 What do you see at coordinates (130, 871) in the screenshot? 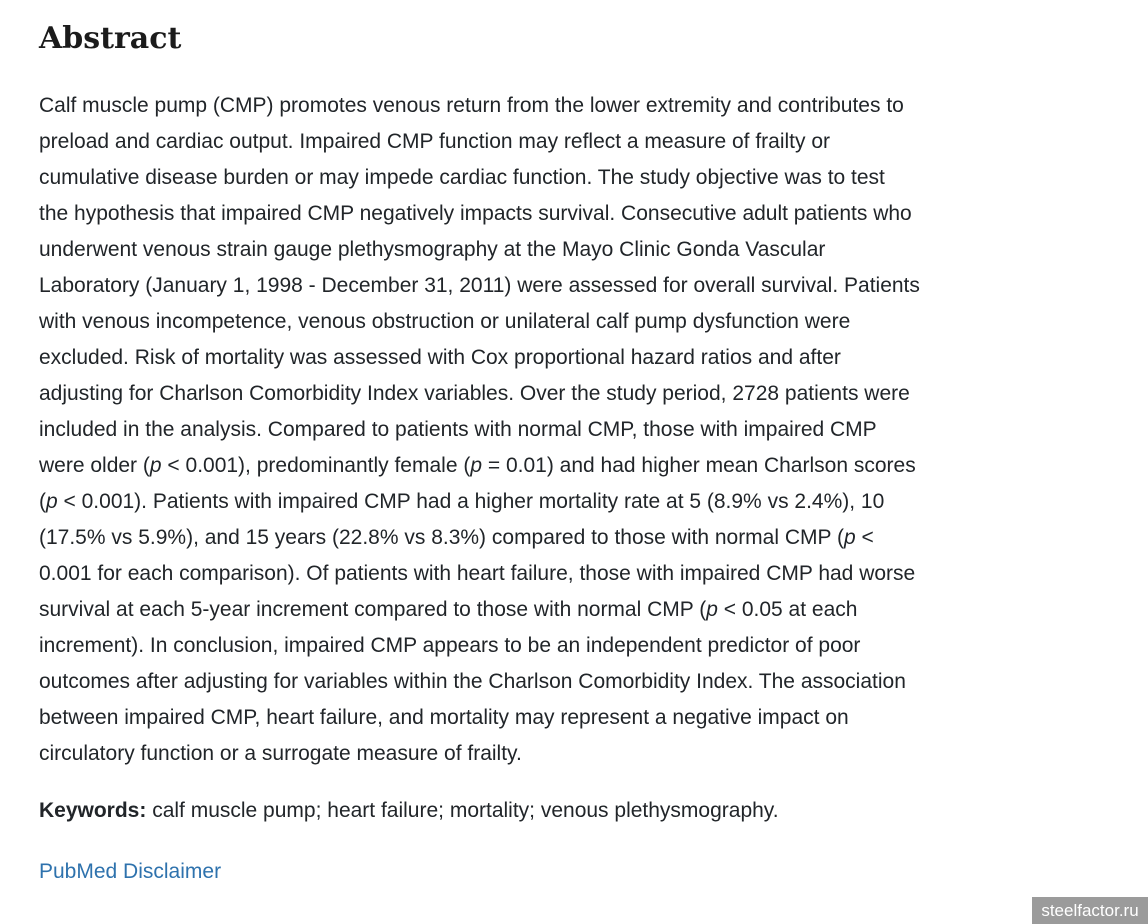
I see `pubmed-disclaimer-link: PubMed Disclaimer` at bounding box center [130, 871].